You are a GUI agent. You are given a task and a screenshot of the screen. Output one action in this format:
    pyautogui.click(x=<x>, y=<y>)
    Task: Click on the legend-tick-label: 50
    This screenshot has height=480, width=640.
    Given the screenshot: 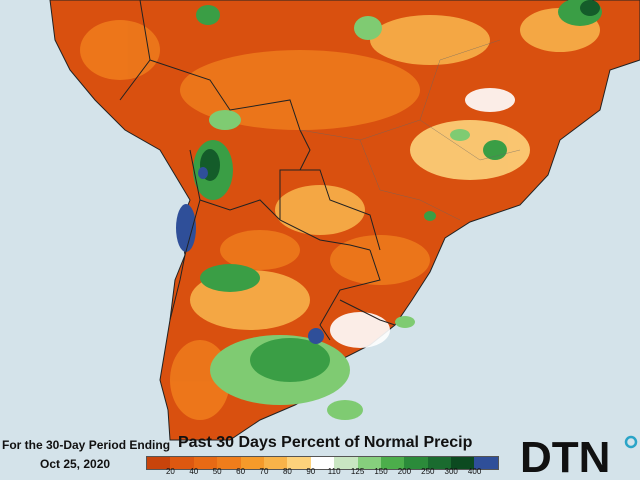 What is the action you would take?
    pyautogui.click(x=217, y=471)
    